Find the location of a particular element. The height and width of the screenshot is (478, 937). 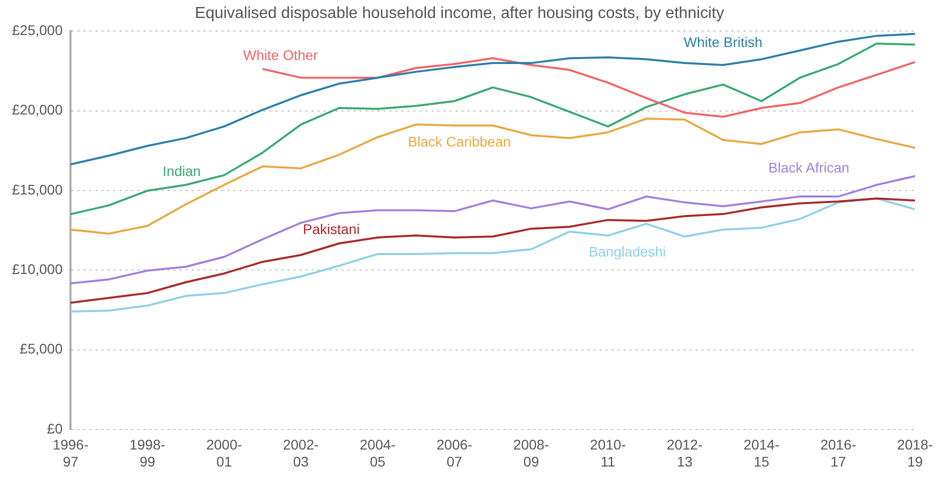

series-label: Black African is located at coordinates (809, 167).